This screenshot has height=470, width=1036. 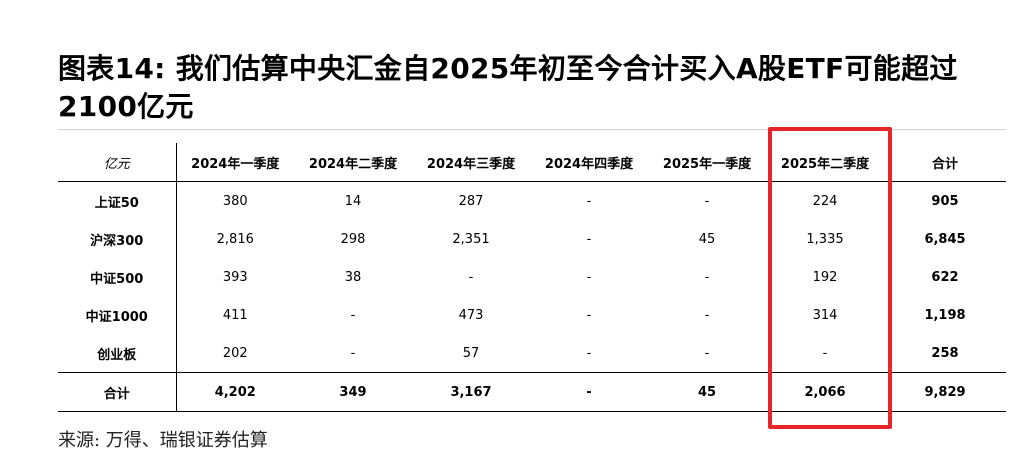 What do you see at coordinates (235, 277) in the screenshot?
I see `table-cell: 393` at bounding box center [235, 277].